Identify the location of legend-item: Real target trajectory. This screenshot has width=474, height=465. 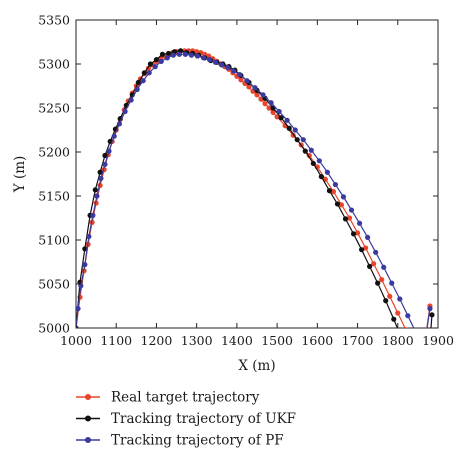
(168, 398).